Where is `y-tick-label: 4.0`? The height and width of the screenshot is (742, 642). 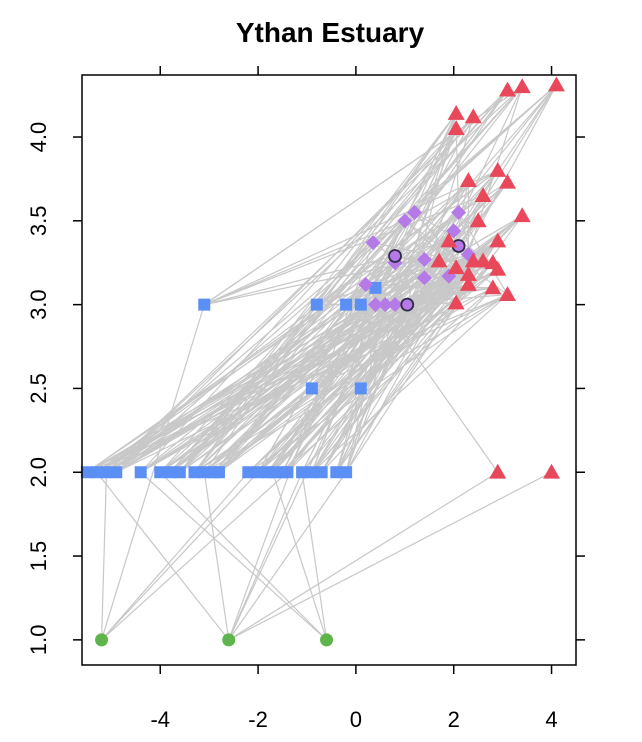
y-tick-label: 4.0 is located at coordinates (38, 137).